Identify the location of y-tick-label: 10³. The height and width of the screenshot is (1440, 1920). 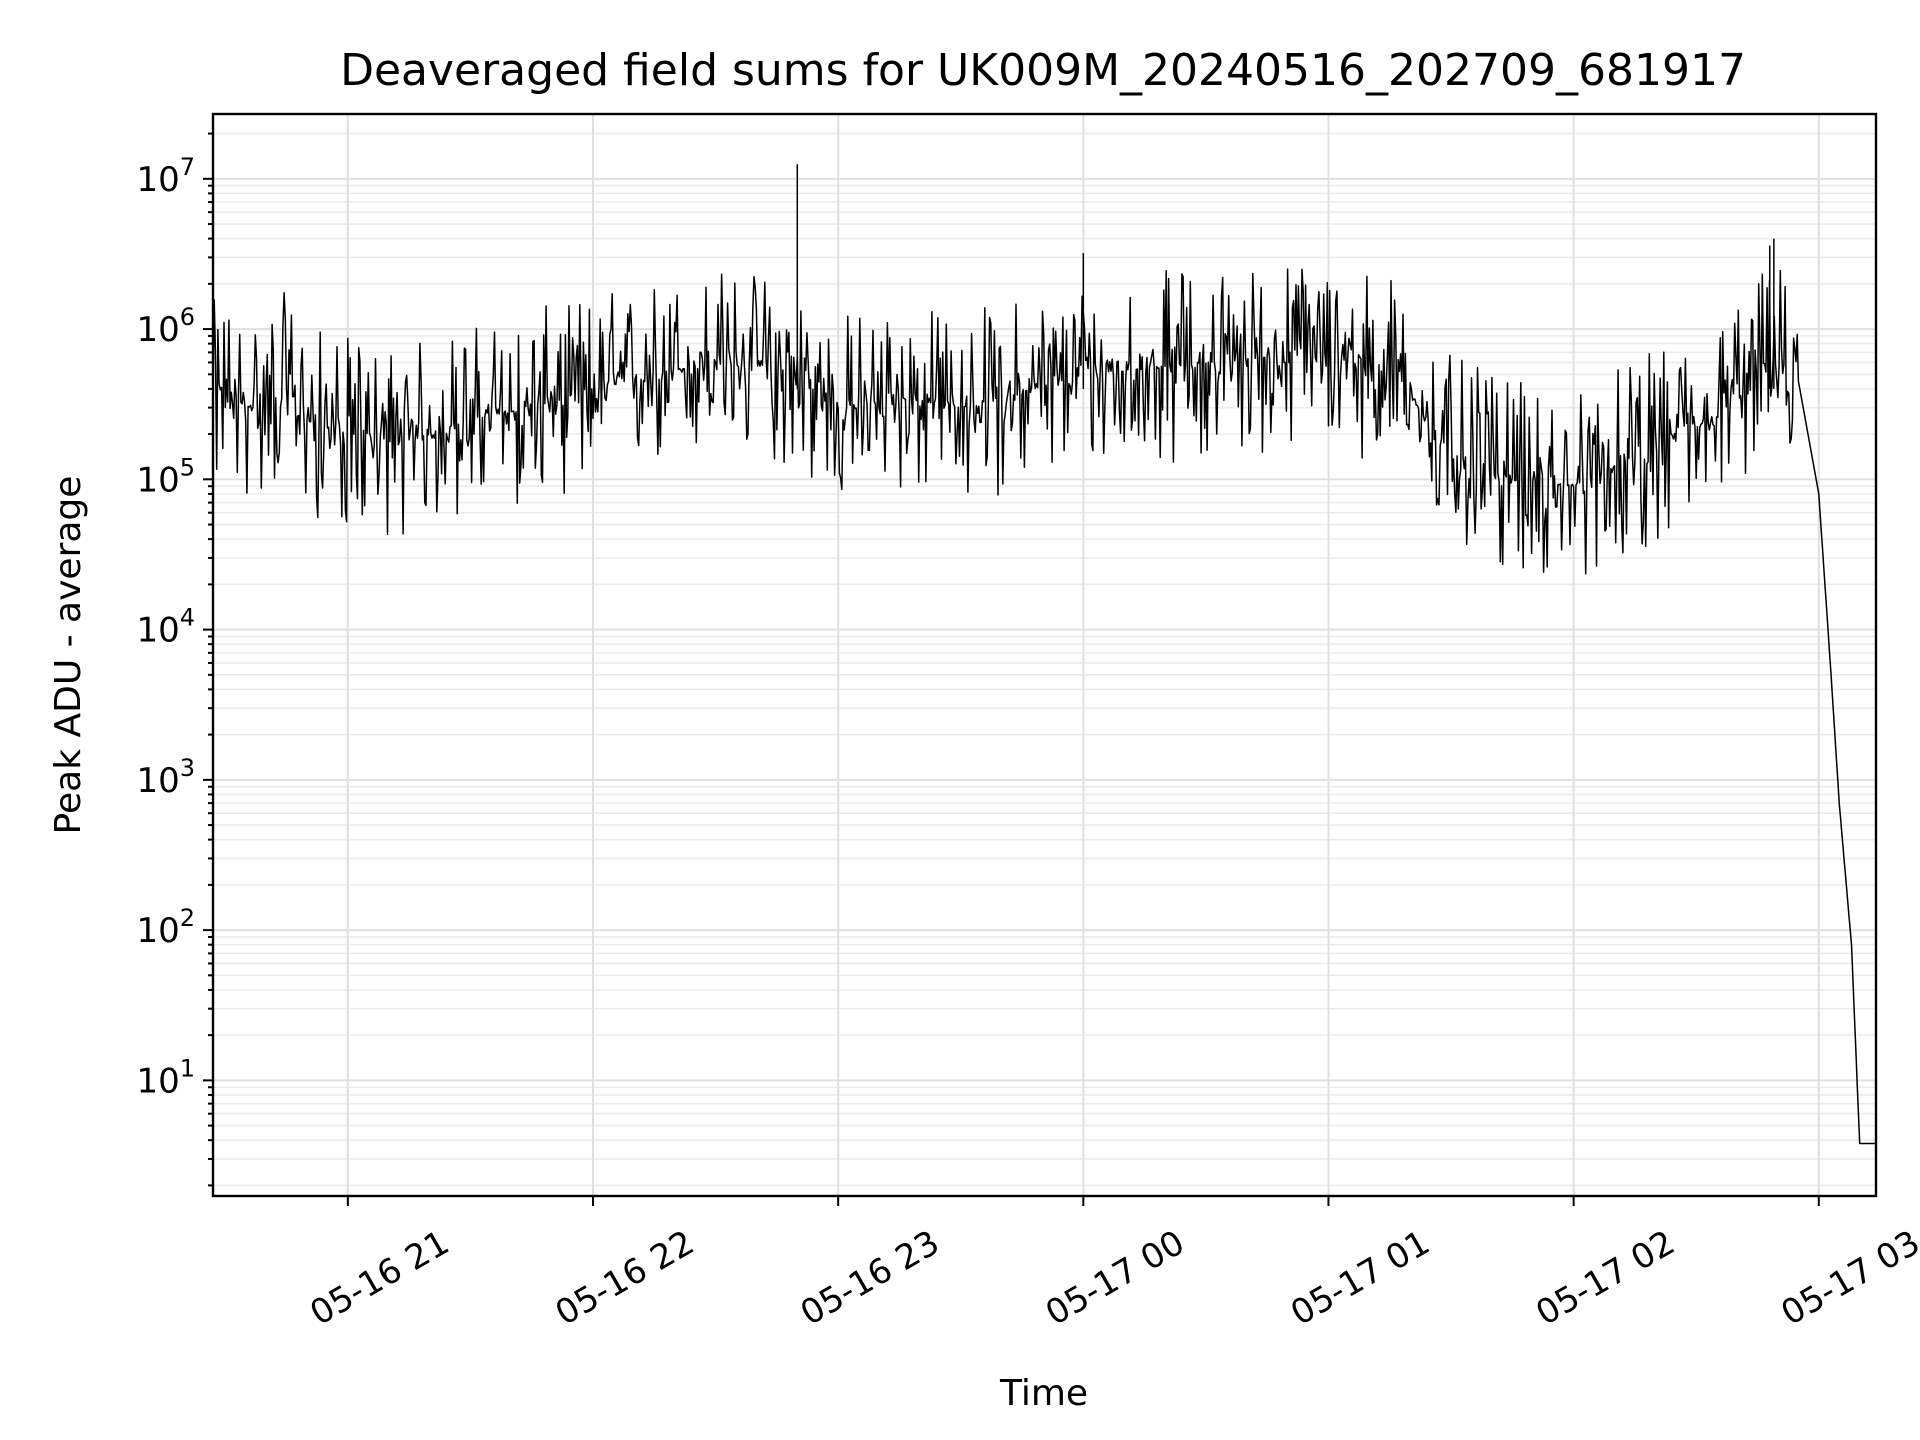
(165, 777).